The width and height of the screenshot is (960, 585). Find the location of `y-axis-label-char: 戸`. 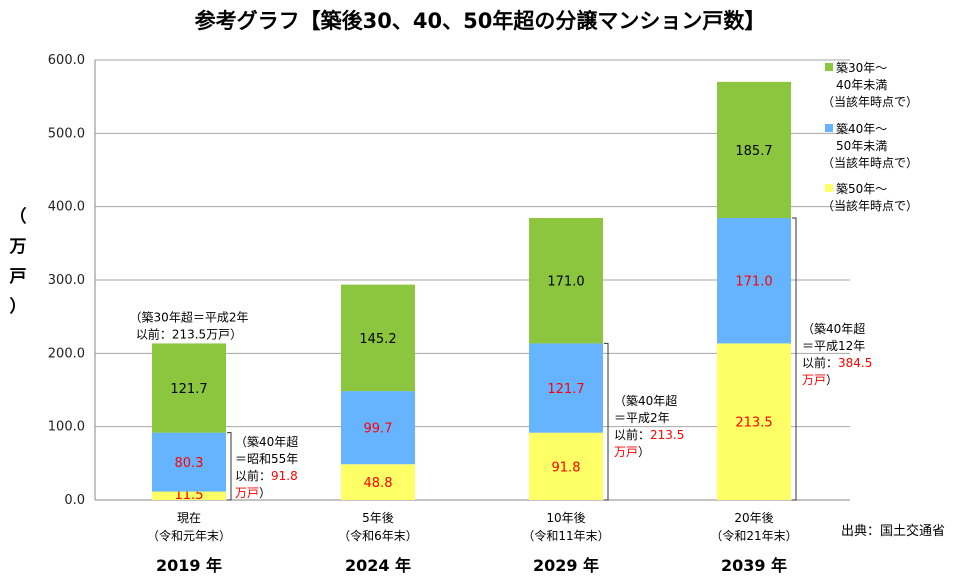

y-axis-label-char: 戸 is located at coordinates (18, 277).